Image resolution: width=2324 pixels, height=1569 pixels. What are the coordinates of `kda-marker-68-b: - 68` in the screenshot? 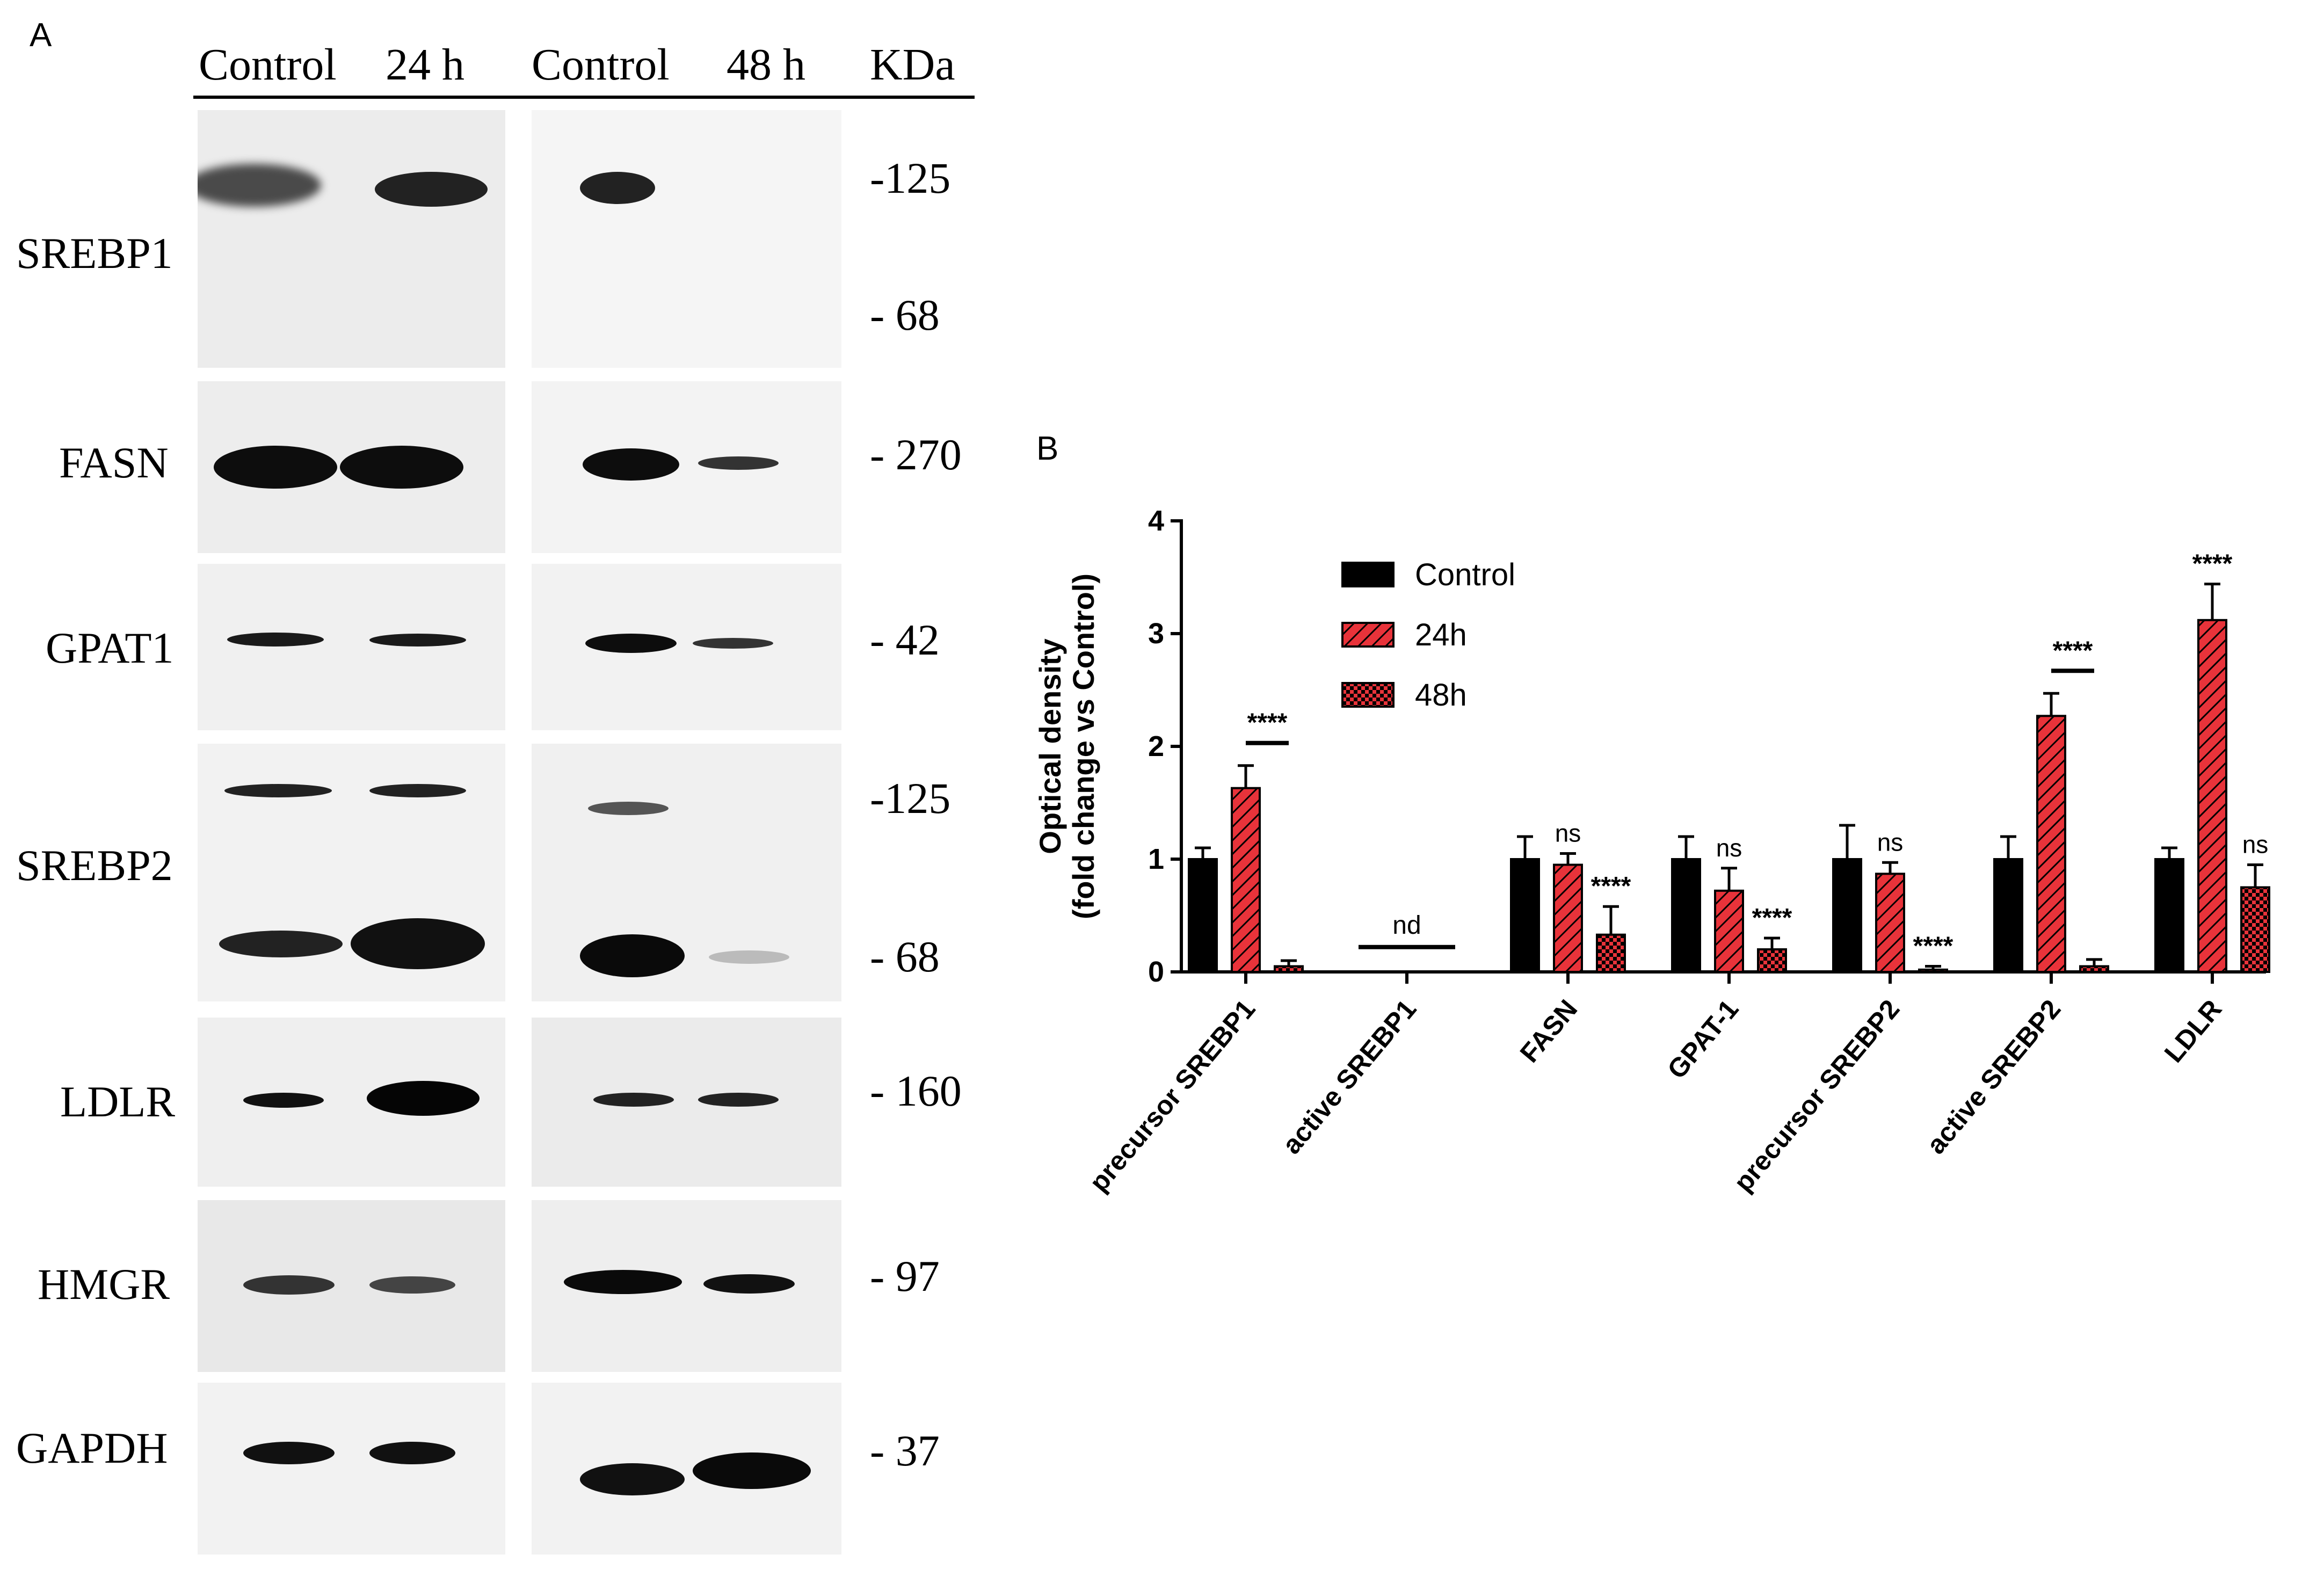 It's located at (905, 956).